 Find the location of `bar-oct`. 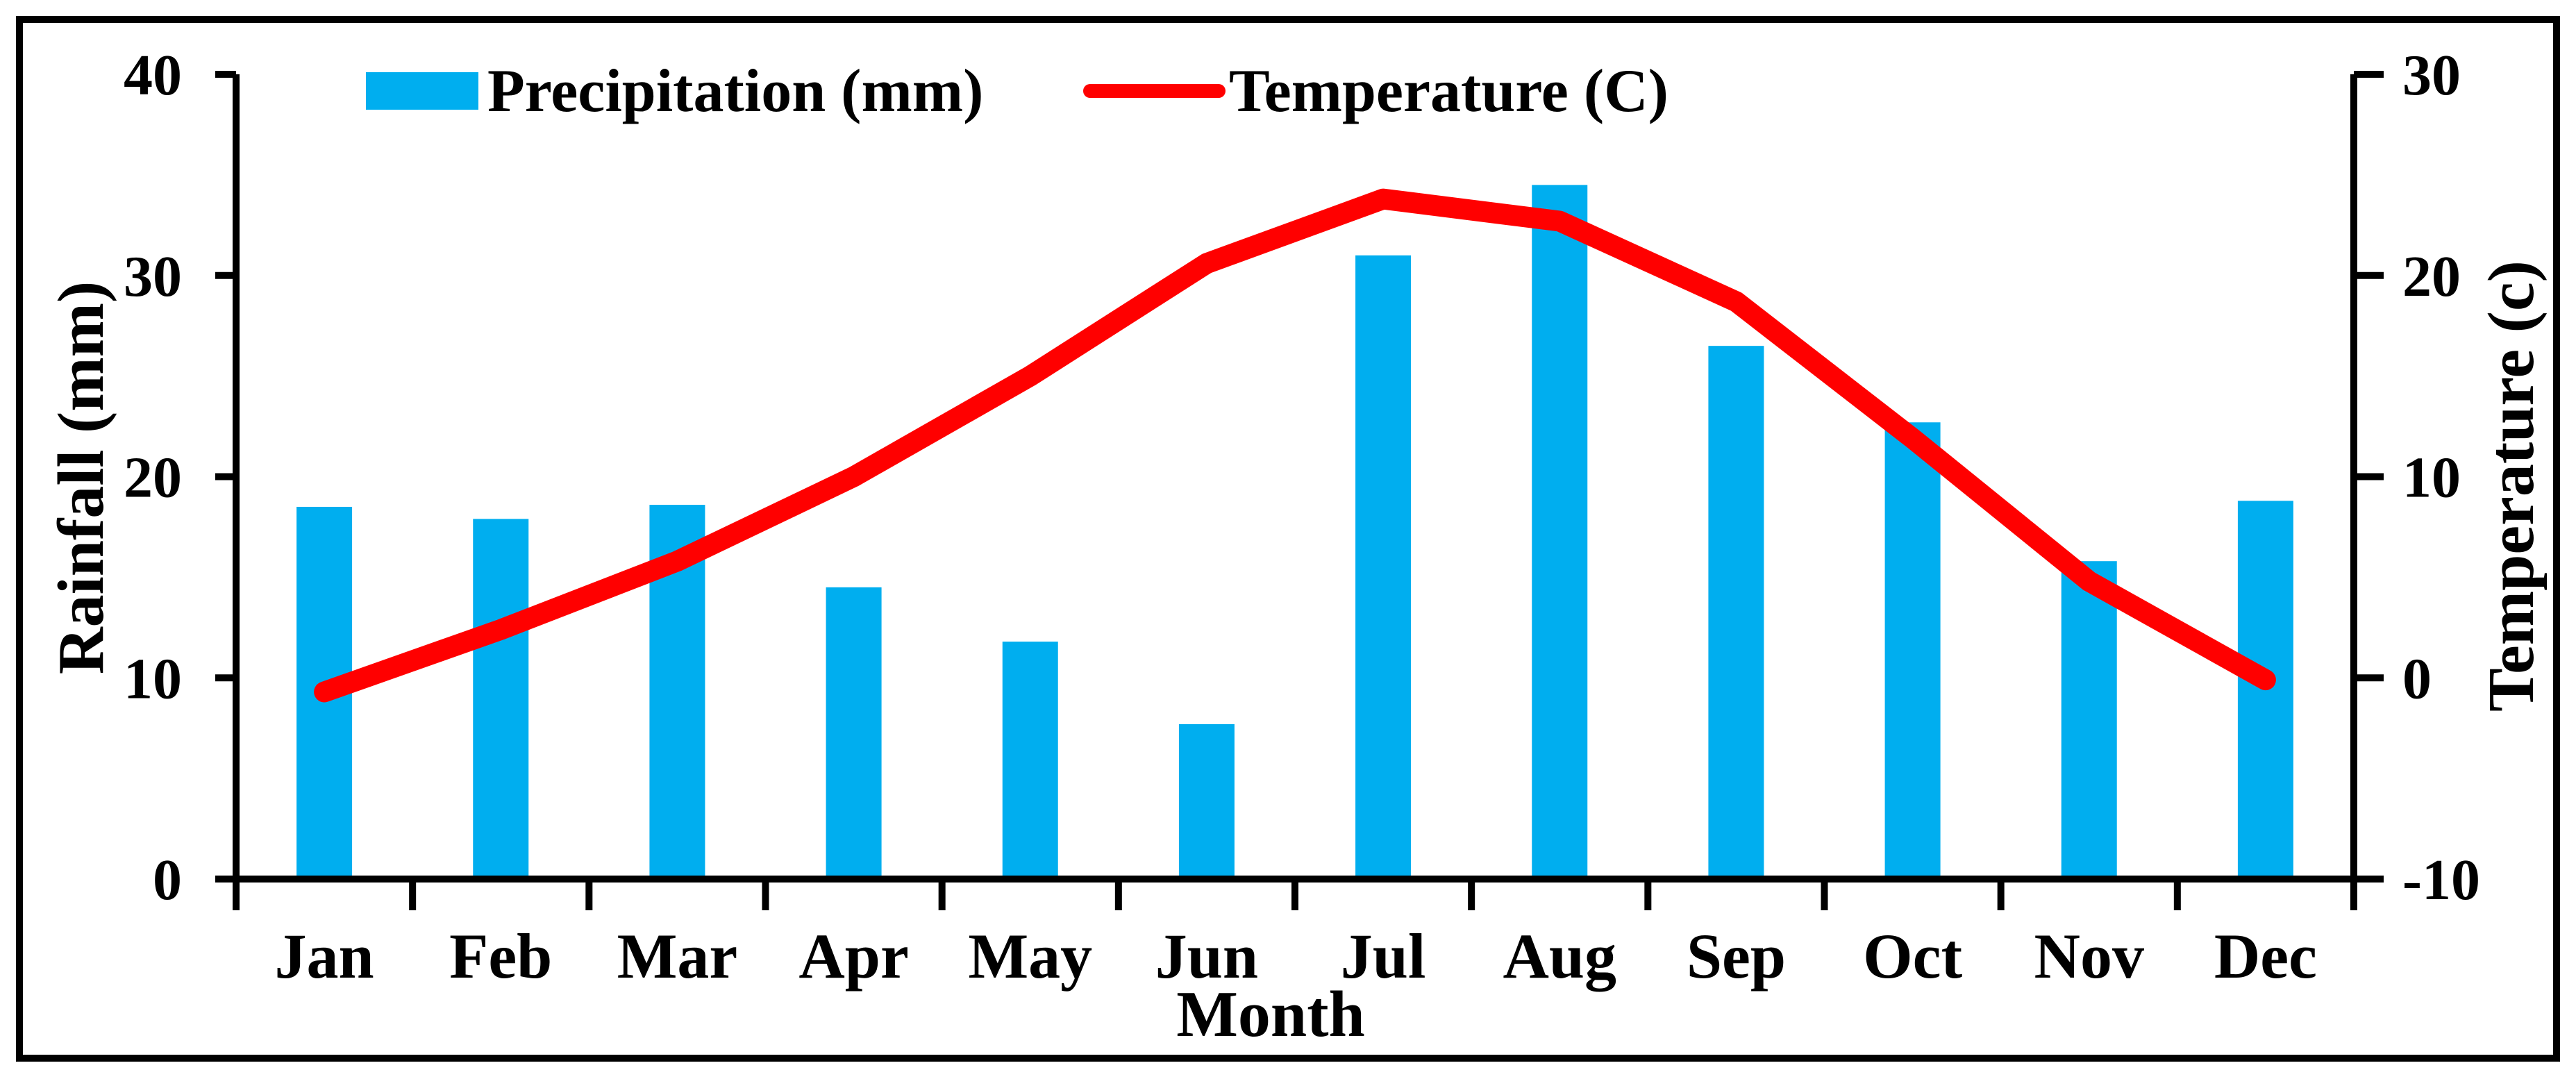

bar-oct is located at coordinates (1912, 650).